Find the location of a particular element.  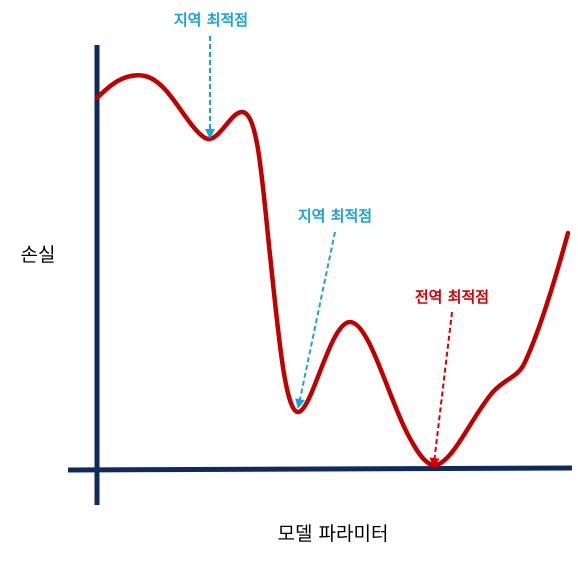

local-min-1-label: 지역 최적점 is located at coordinates (211, 20).